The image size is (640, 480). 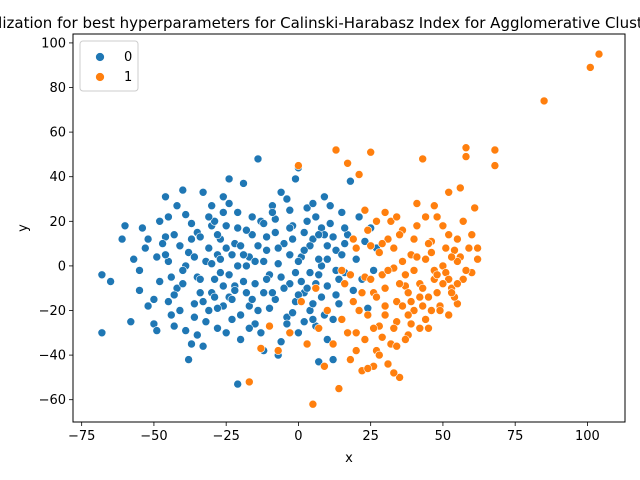 What do you see at coordinates (587, 436) in the screenshot?
I see `x-tick-label-100: 100` at bounding box center [587, 436].